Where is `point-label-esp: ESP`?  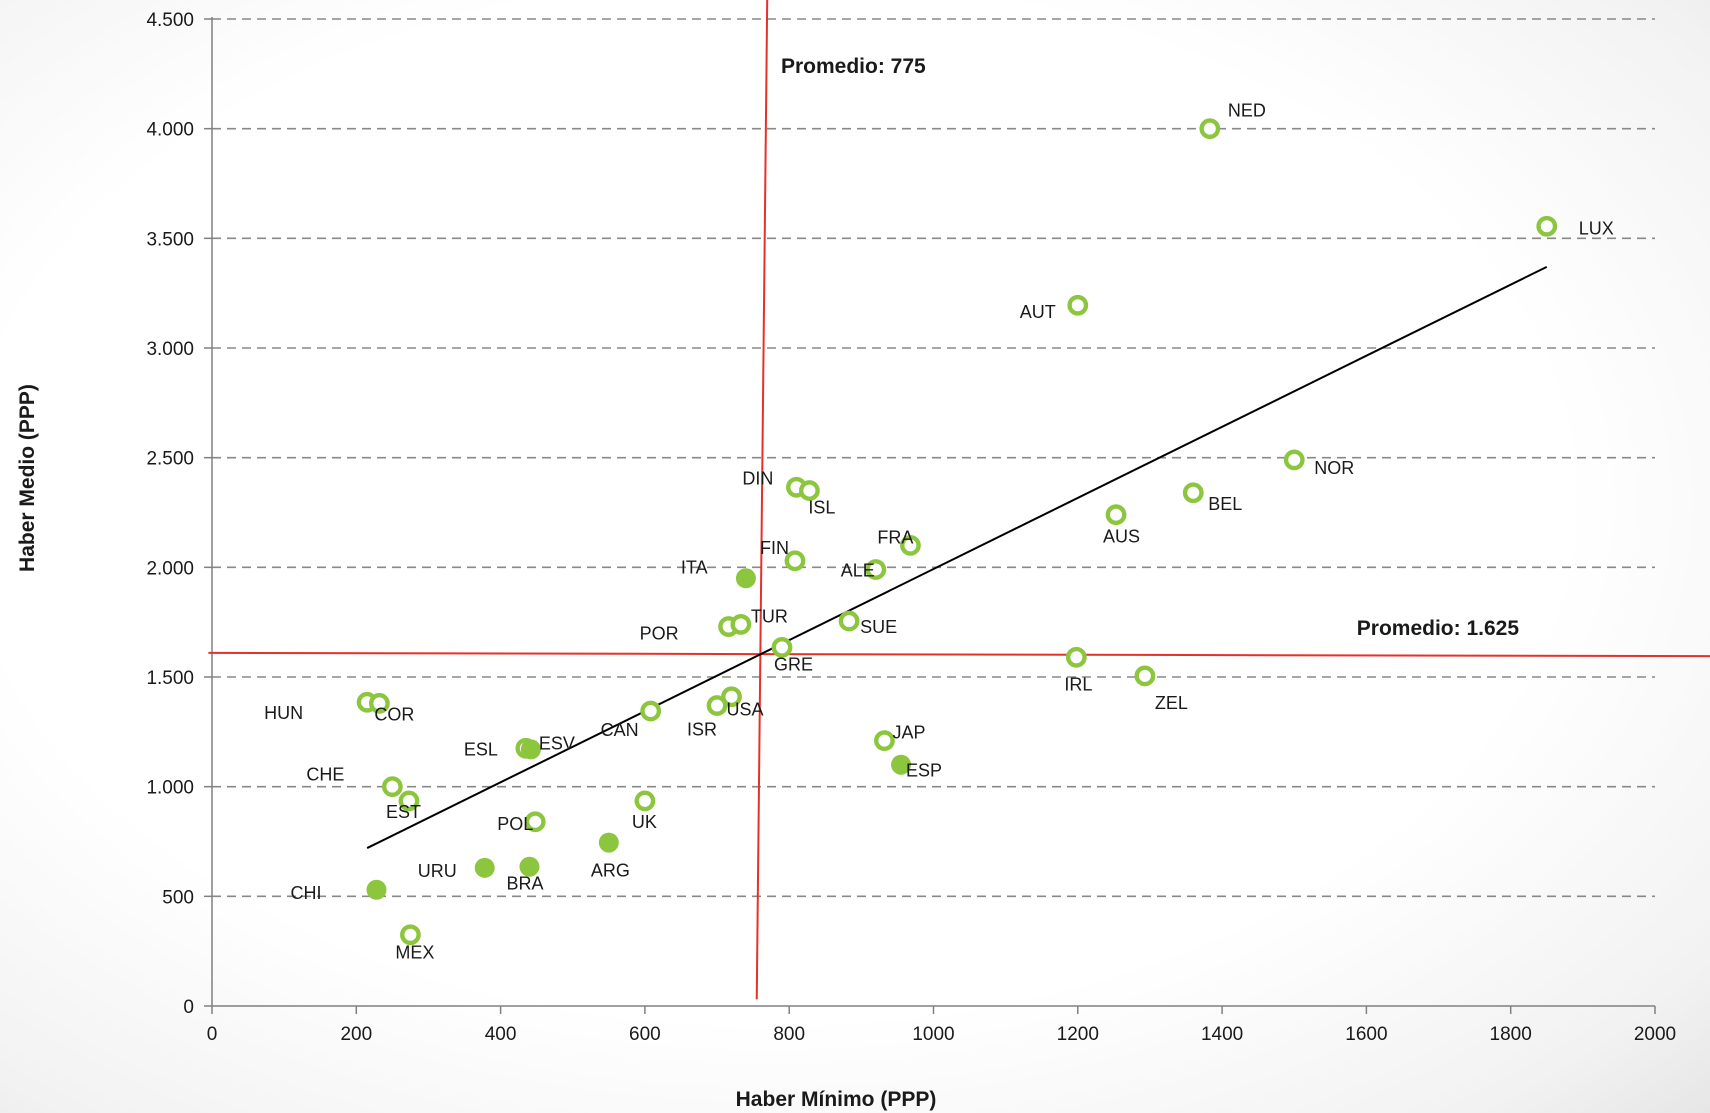
point-label-esp: ESP is located at coordinates (924, 771).